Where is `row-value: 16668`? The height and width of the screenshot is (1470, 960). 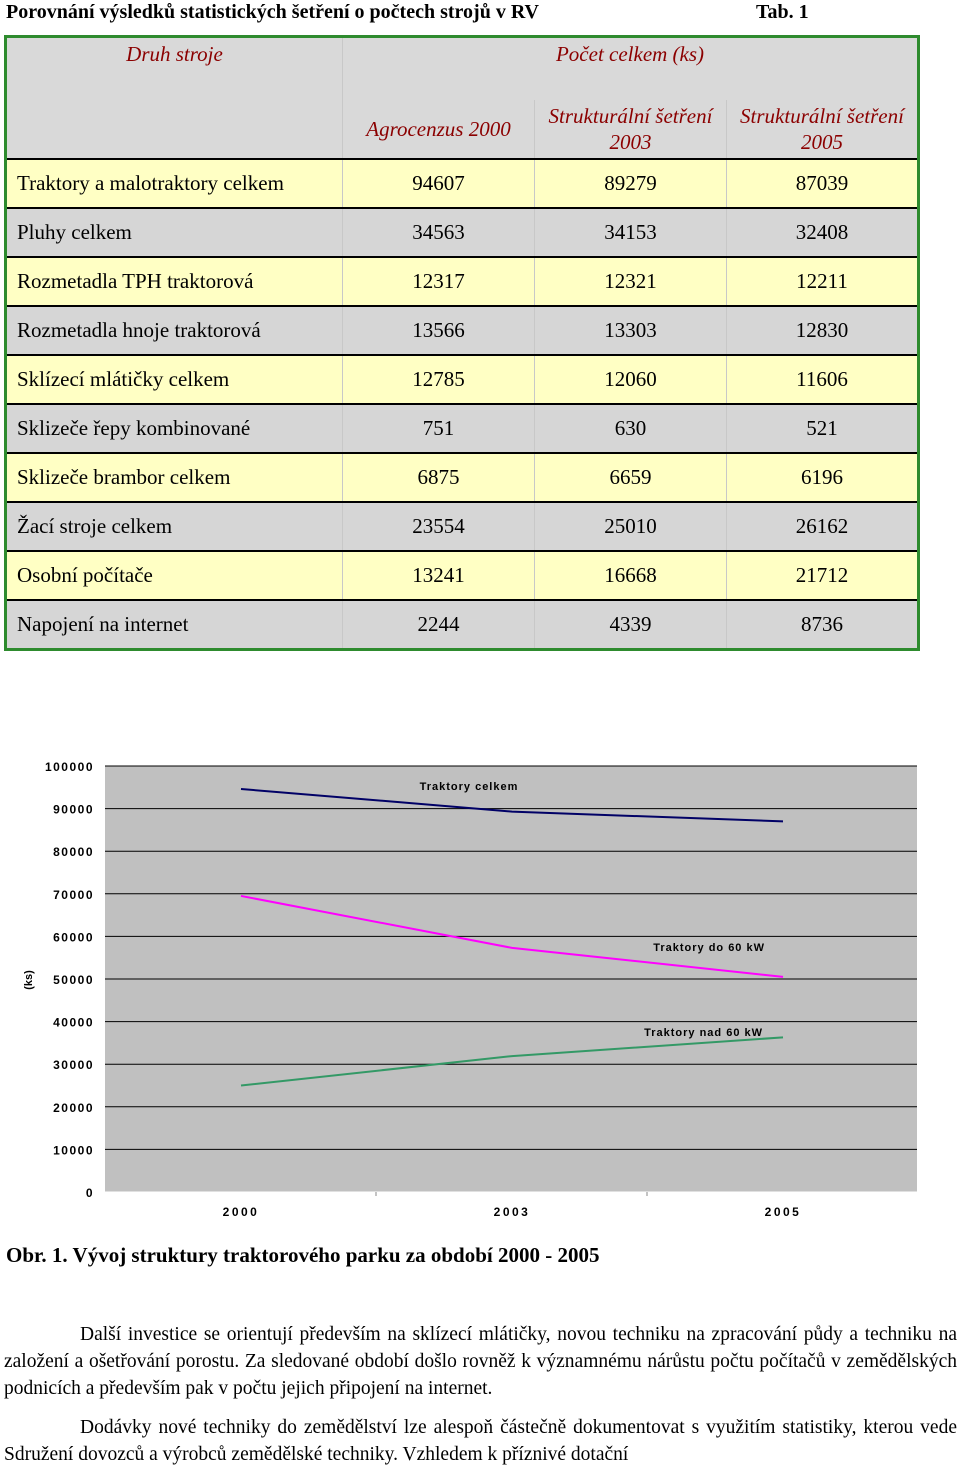
row-value: 16668 is located at coordinates (630, 575).